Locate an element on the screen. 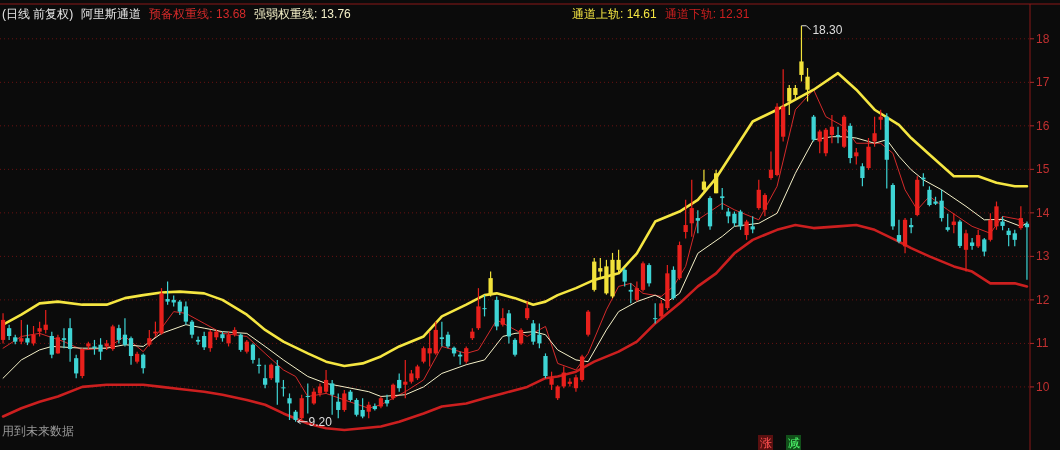 This screenshot has width=1060, height=450. chart-subtitle: (日线 前复权) is located at coordinates (38, 14).